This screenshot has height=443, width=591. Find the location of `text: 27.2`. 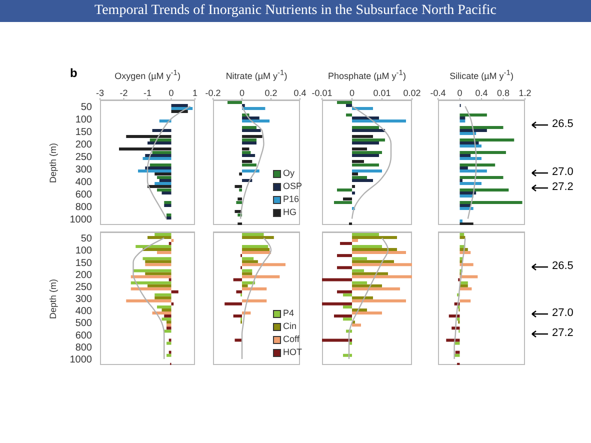

text: 27.2 is located at coordinates (563, 333).